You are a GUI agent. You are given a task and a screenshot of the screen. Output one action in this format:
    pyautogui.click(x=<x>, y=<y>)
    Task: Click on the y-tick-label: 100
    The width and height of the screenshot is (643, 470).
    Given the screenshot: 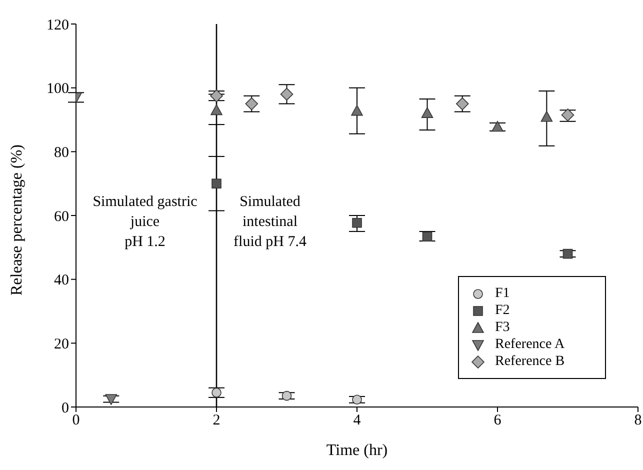 What is the action you would take?
    pyautogui.click(x=57, y=89)
    